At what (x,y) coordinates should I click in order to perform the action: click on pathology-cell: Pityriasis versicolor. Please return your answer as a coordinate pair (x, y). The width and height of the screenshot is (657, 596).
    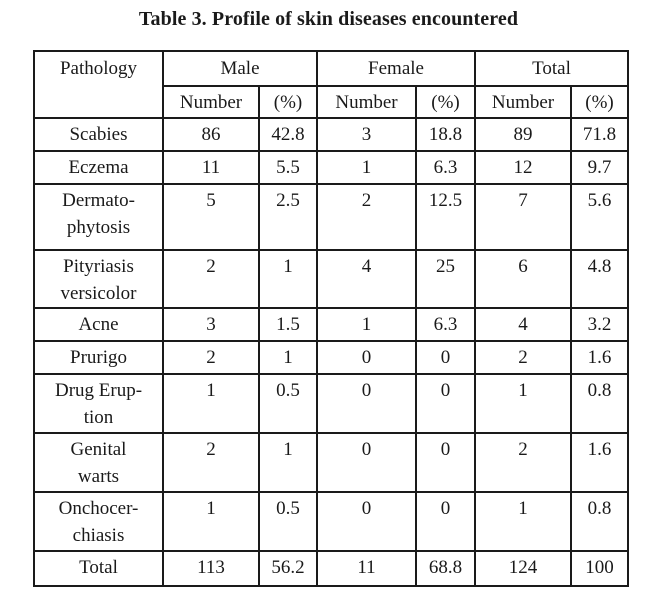
    Looking at the image, I should click on (98, 279).